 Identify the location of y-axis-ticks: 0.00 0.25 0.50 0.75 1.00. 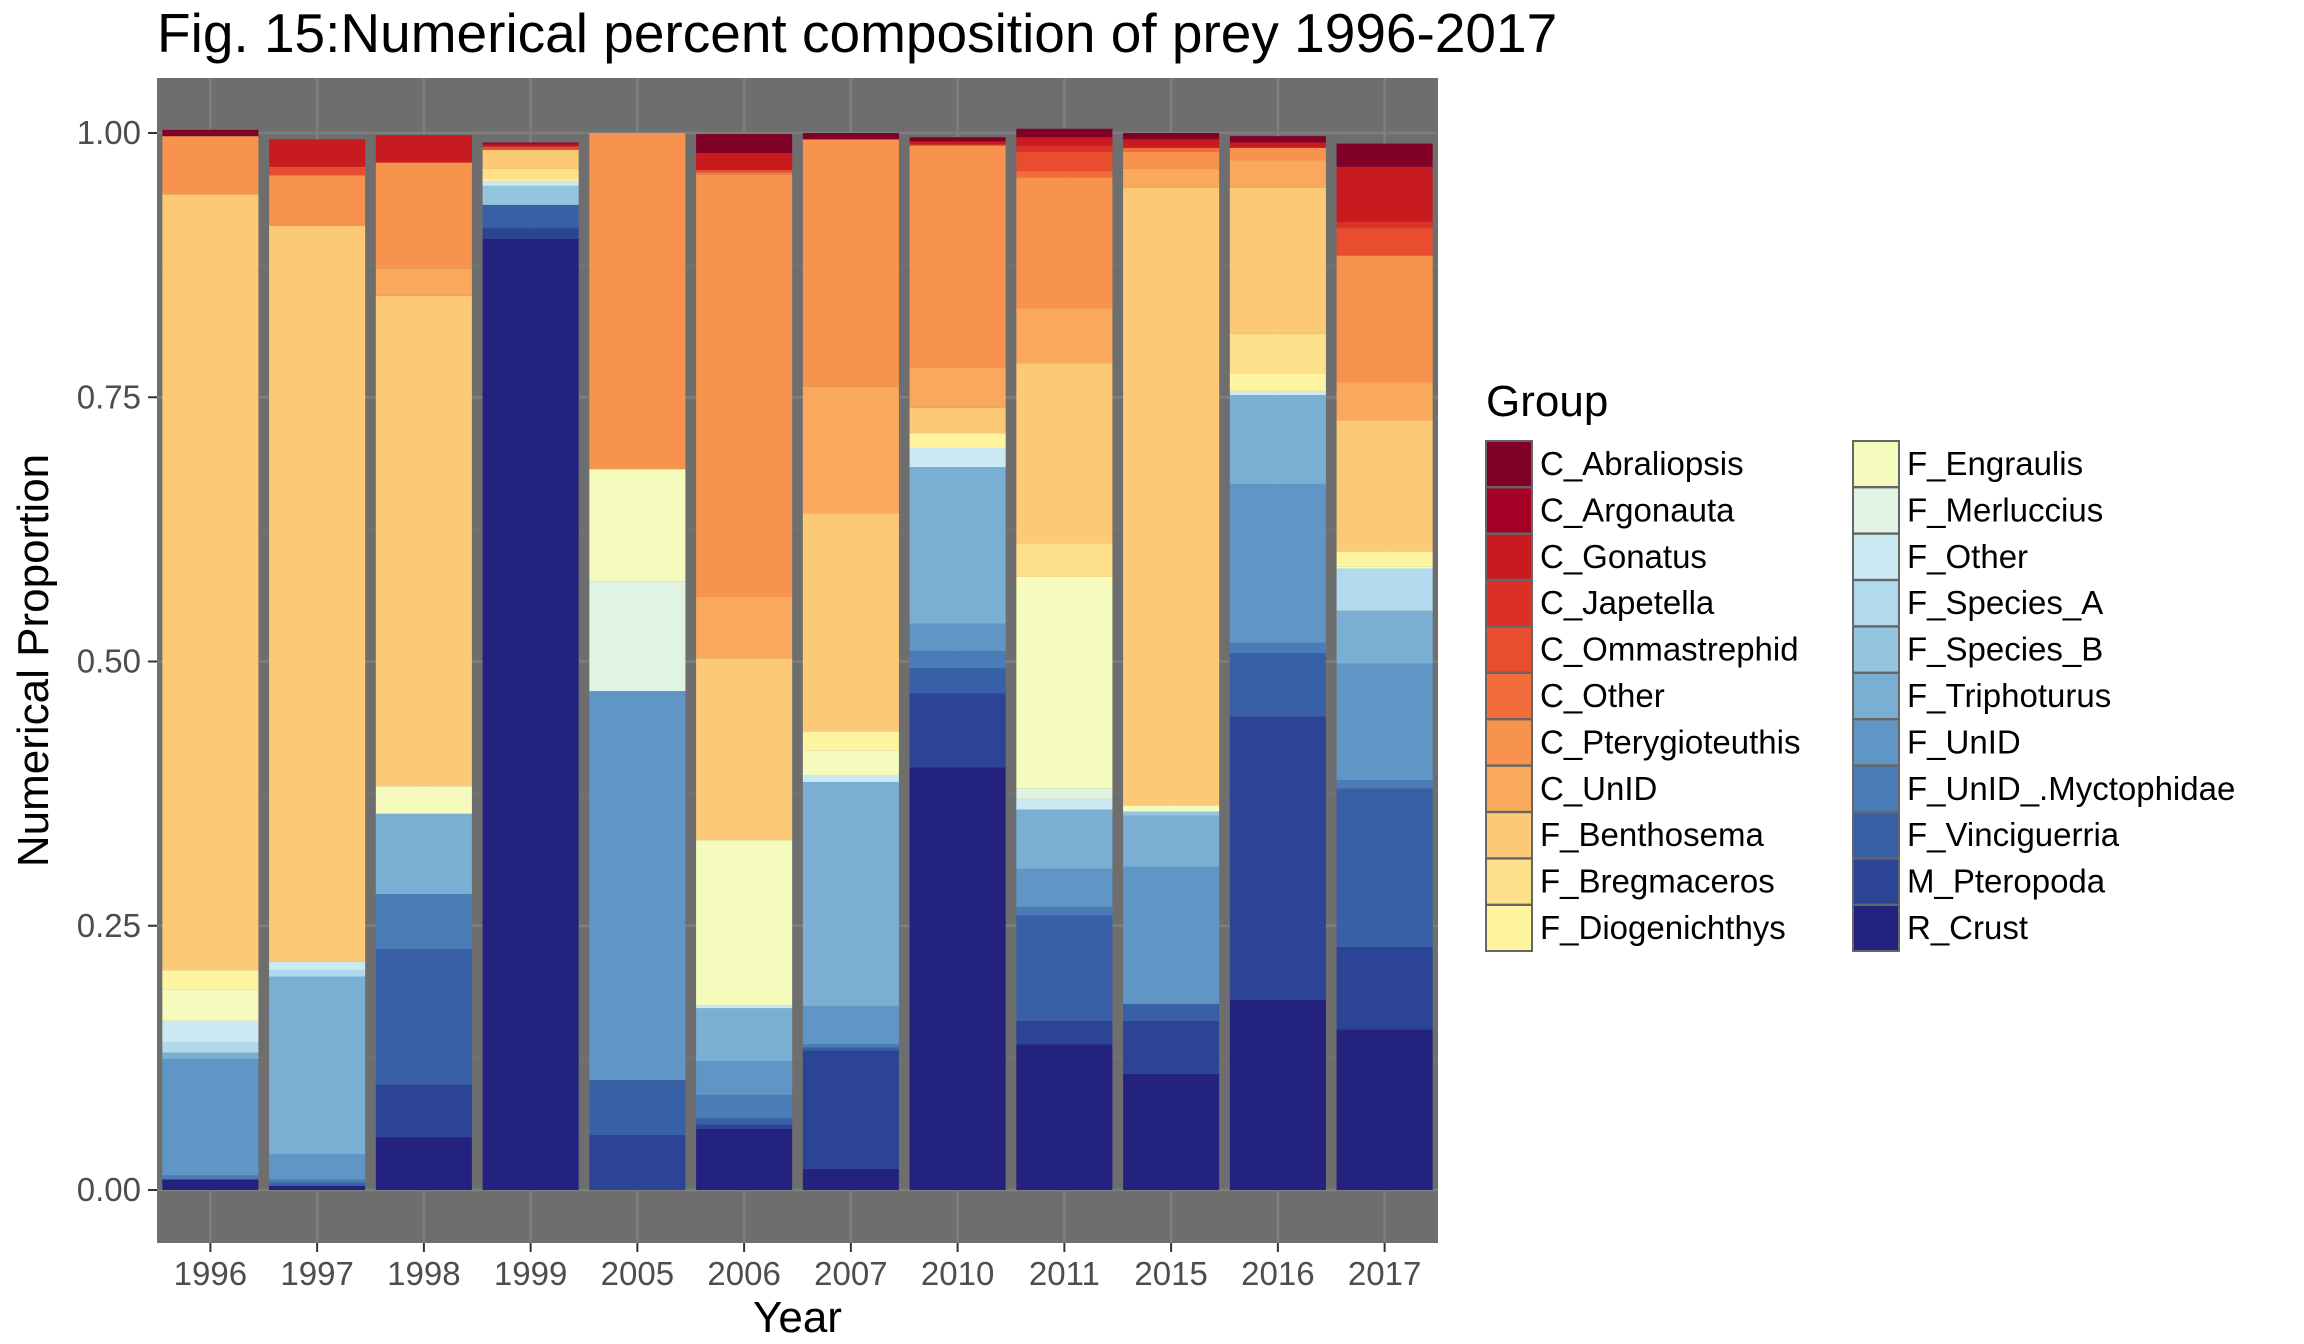
(117, 661).